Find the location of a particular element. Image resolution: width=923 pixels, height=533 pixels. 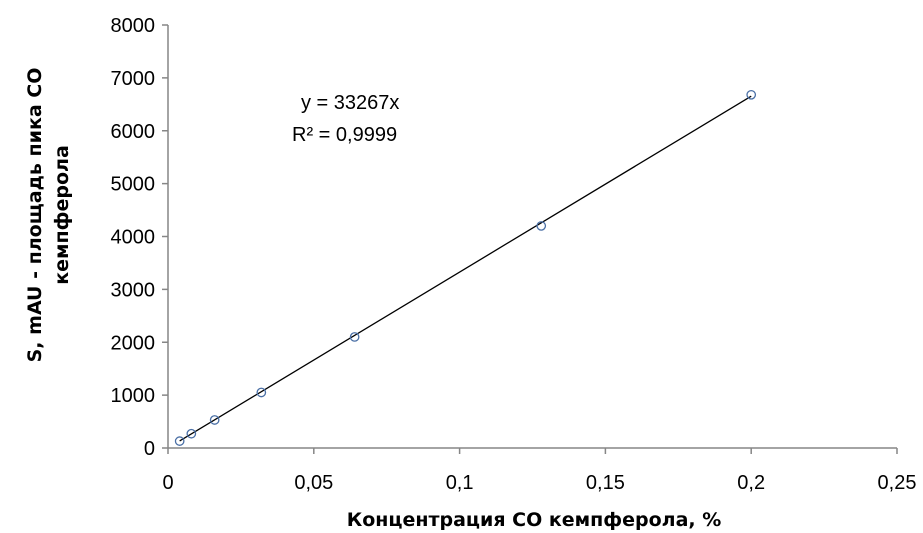

x-tick-label: 0,1 is located at coordinates (460, 483).